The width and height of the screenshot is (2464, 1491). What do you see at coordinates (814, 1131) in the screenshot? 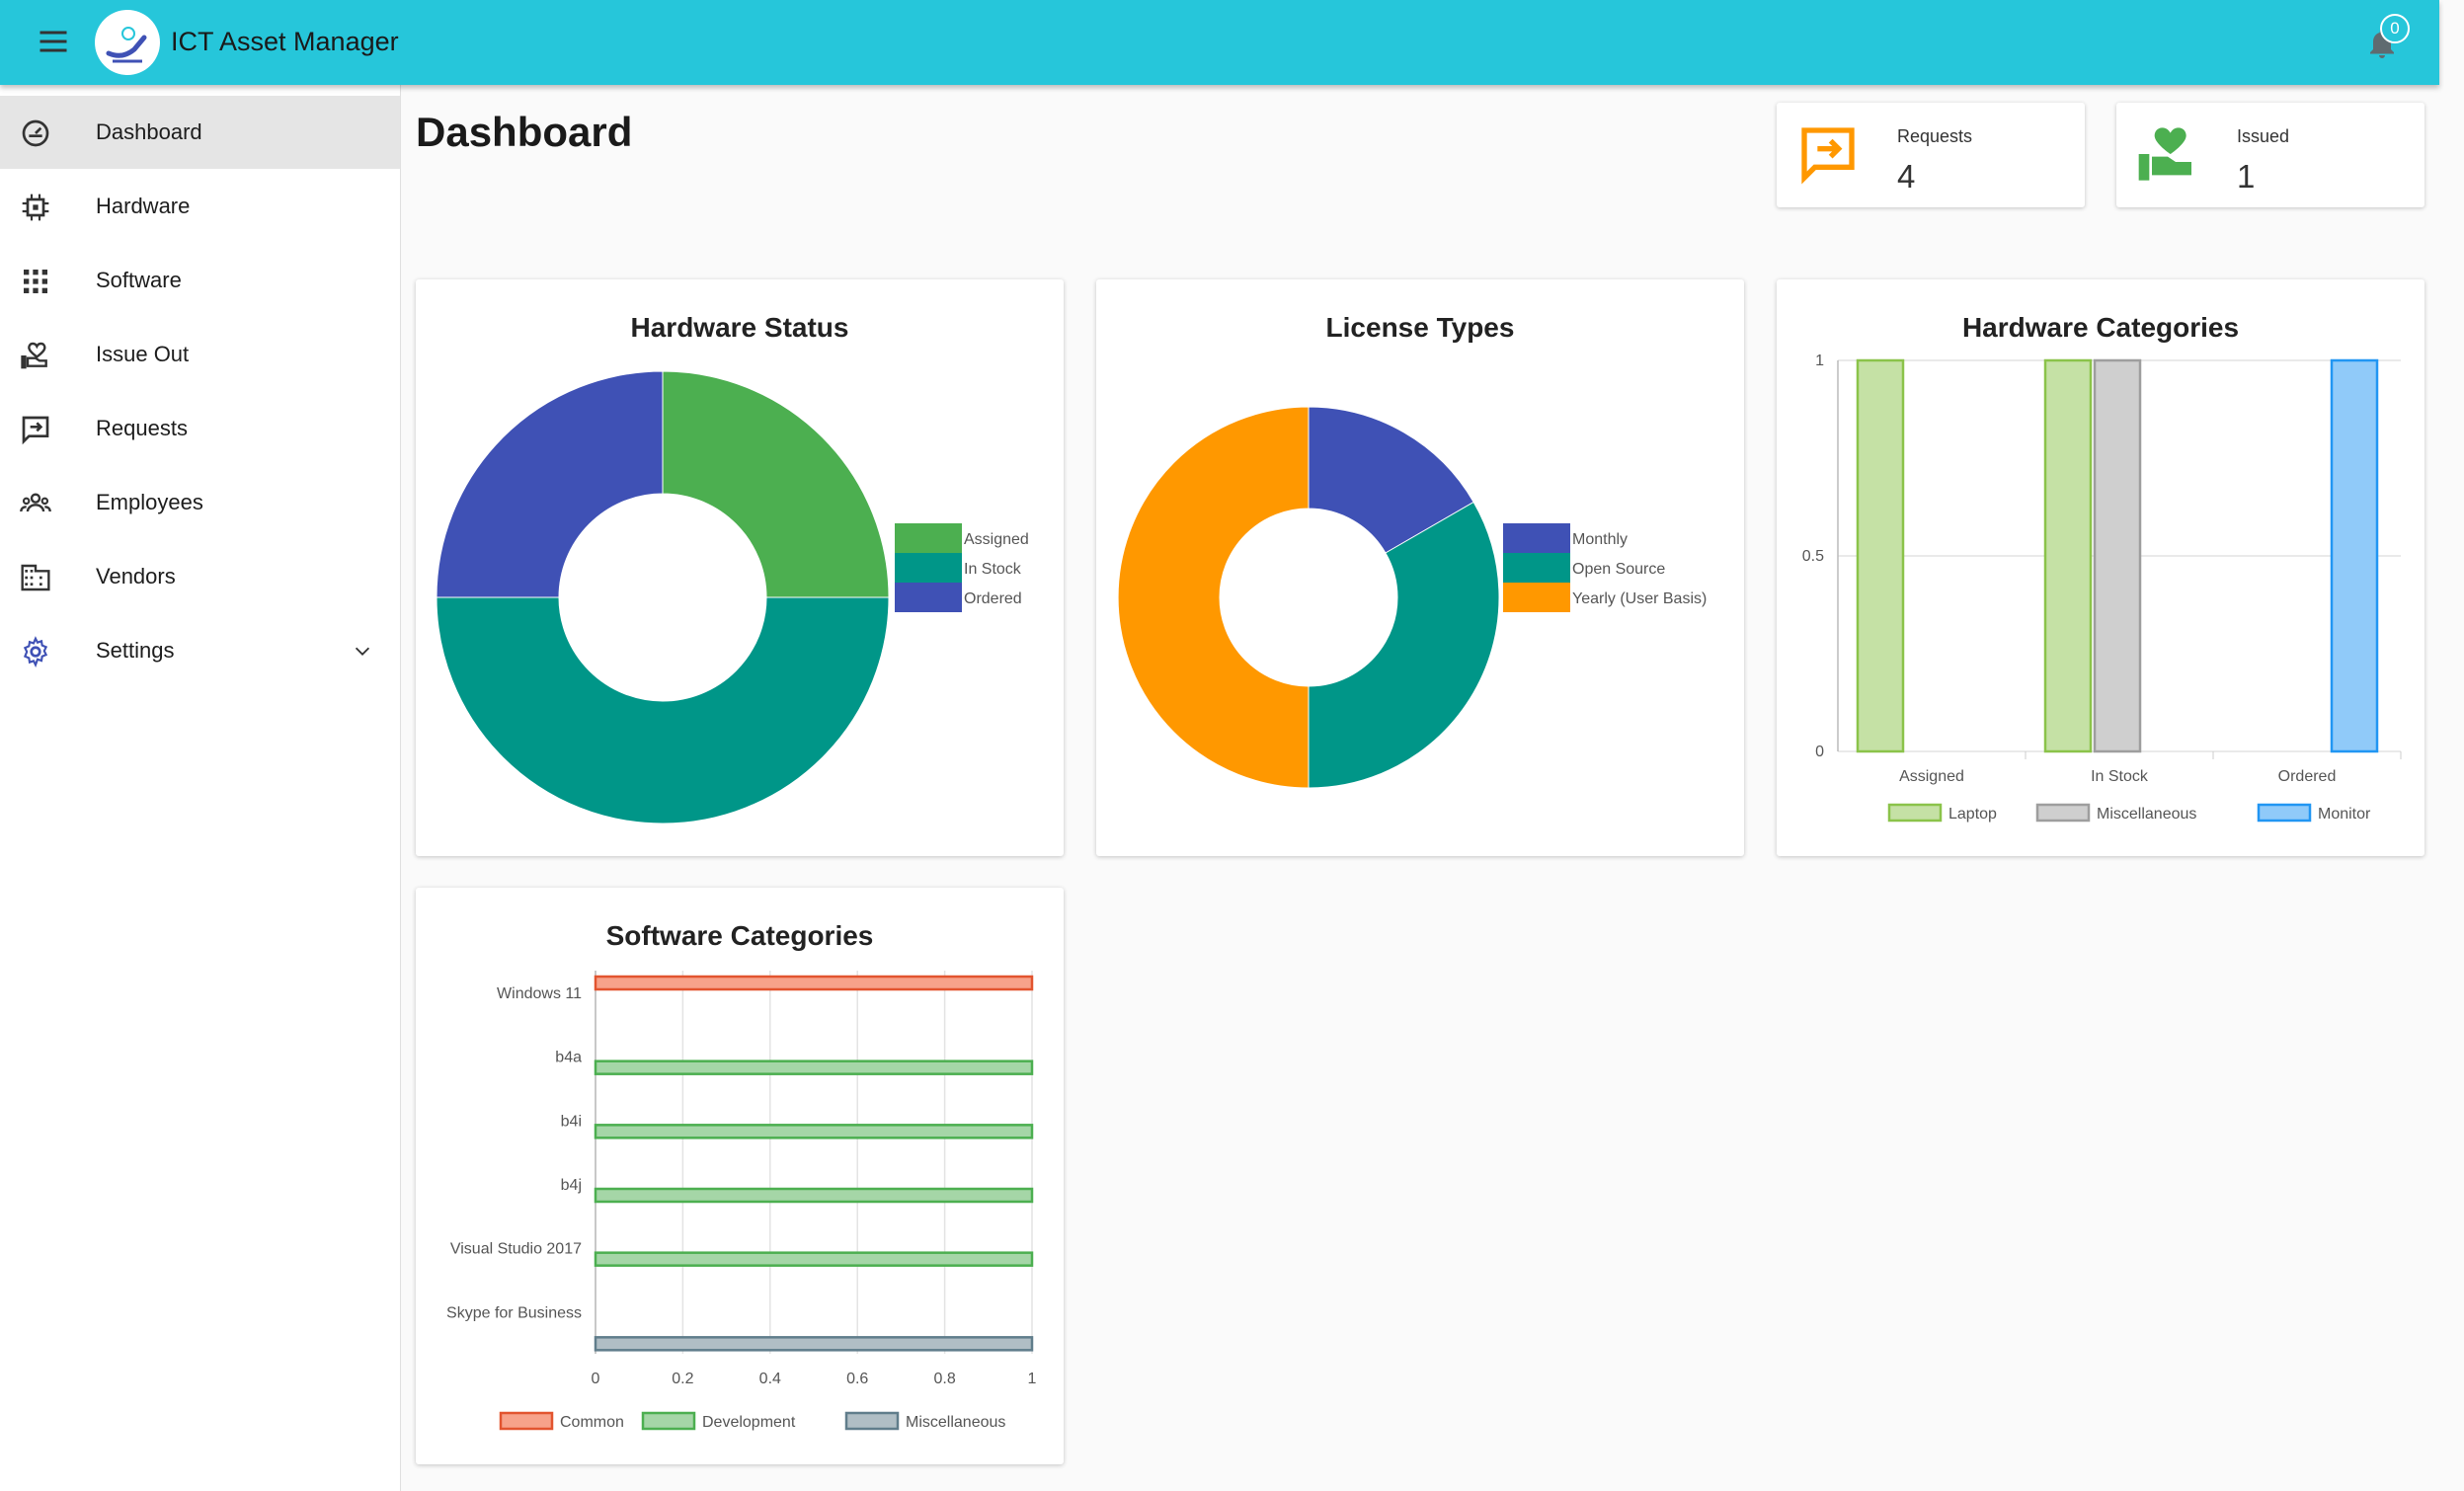
I see `bar-development-b4i` at bounding box center [814, 1131].